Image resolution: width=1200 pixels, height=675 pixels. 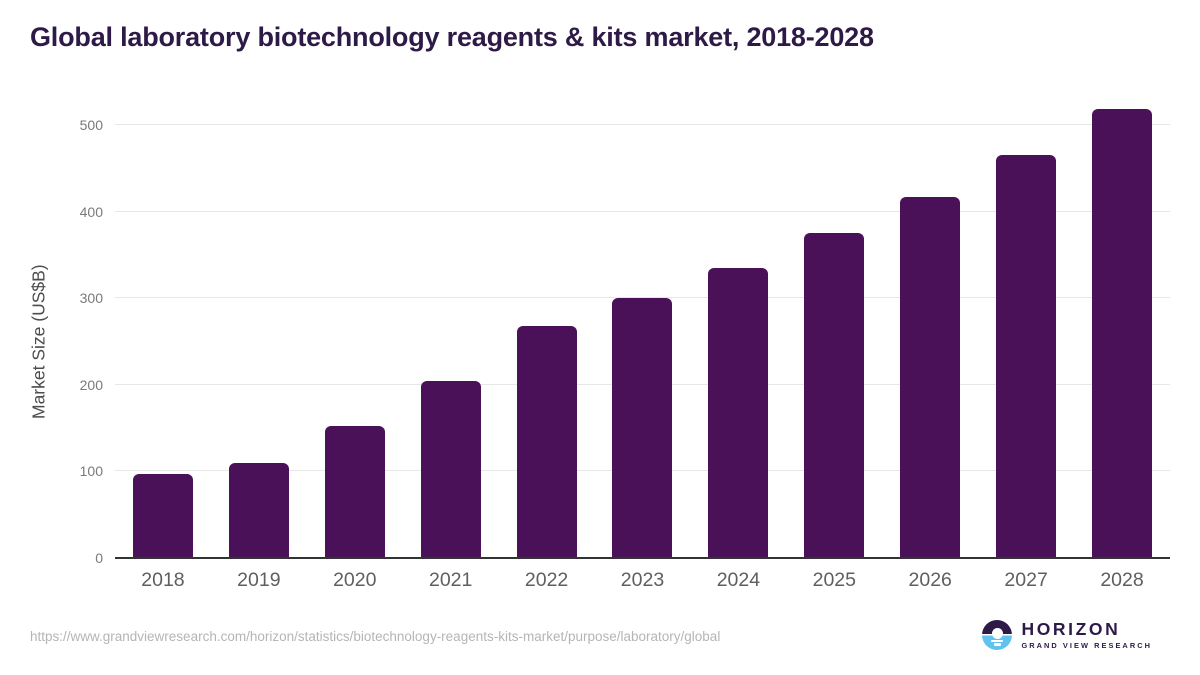 I want to click on x-axis-label-2024: 2024, so click(x=738, y=580).